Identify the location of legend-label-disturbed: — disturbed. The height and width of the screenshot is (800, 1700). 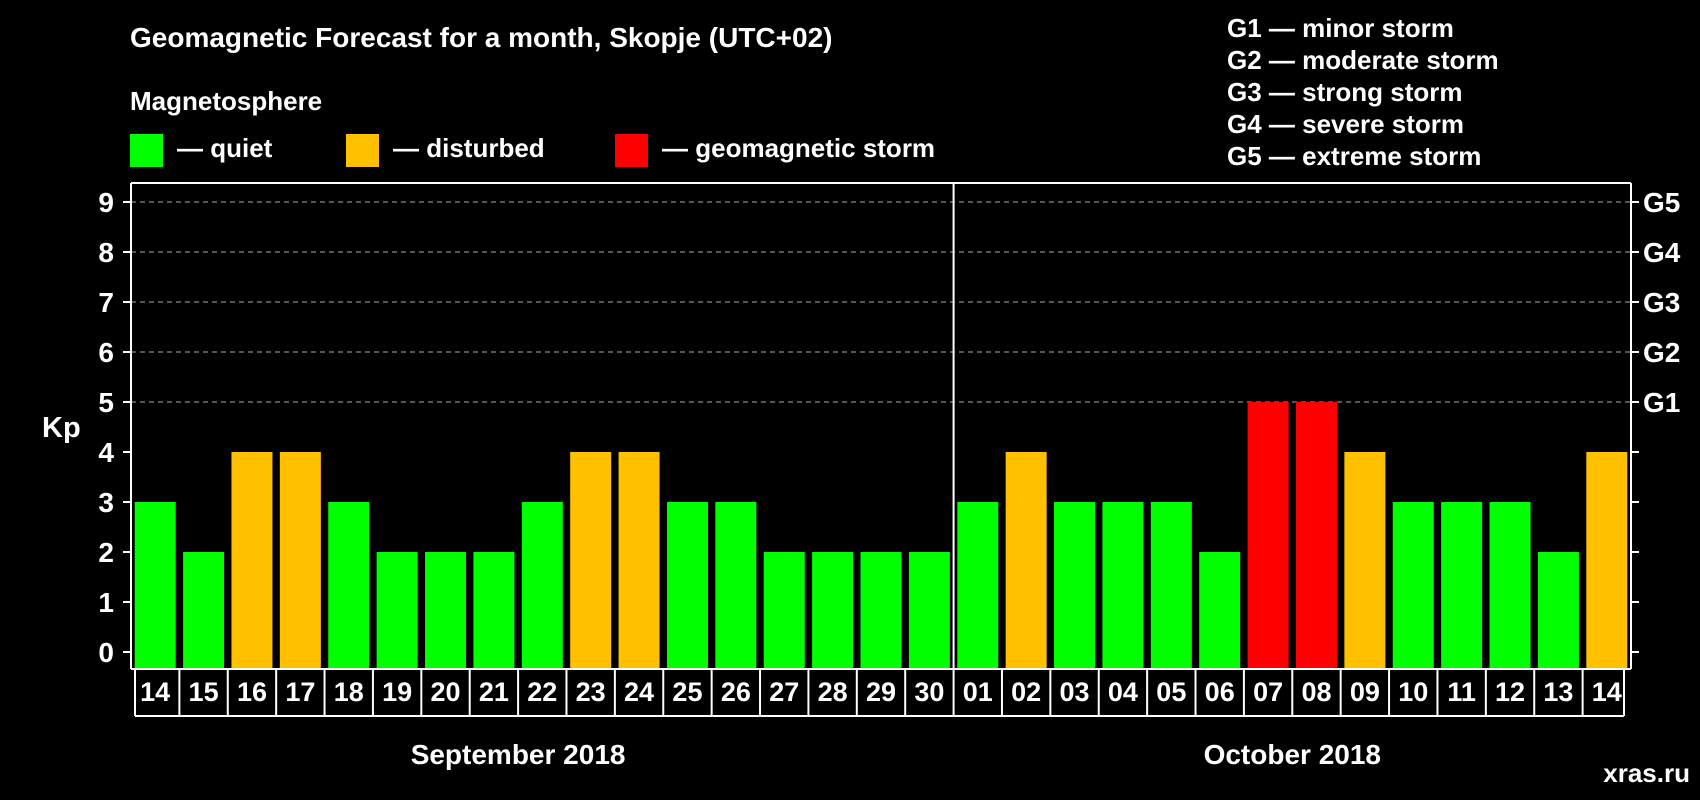
(469, 148).